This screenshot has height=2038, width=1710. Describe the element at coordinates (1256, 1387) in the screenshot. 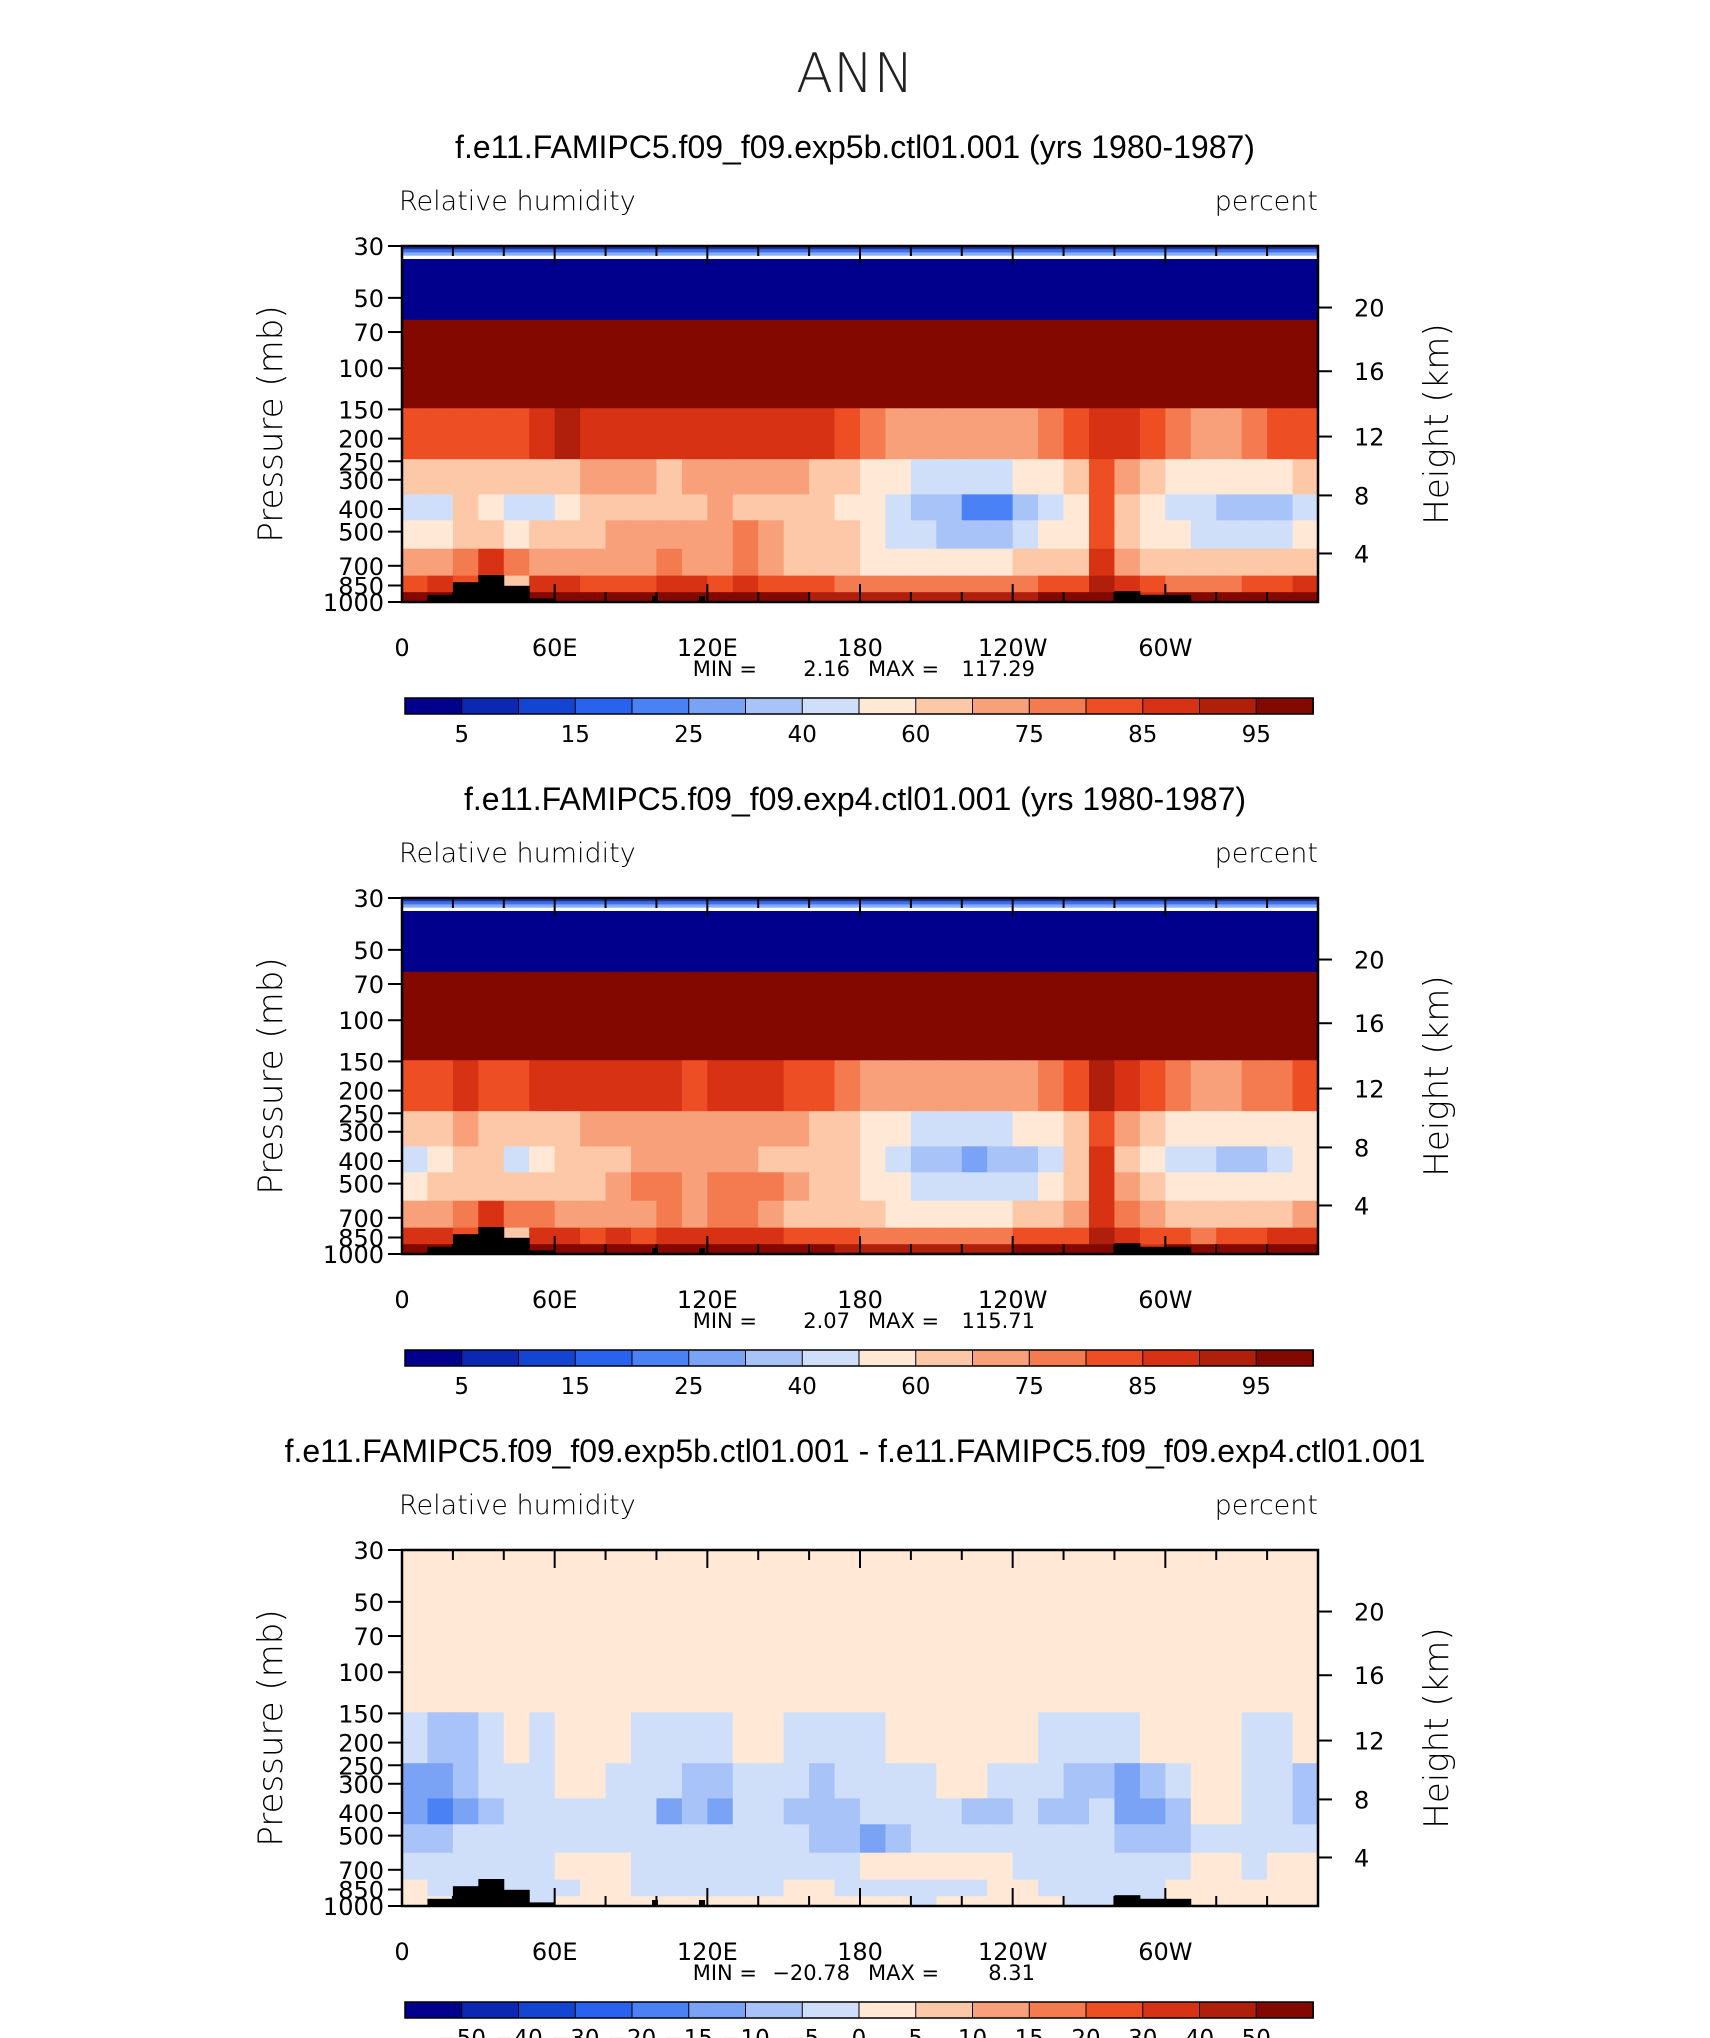

I see `colorbar-label: 95` at that location.